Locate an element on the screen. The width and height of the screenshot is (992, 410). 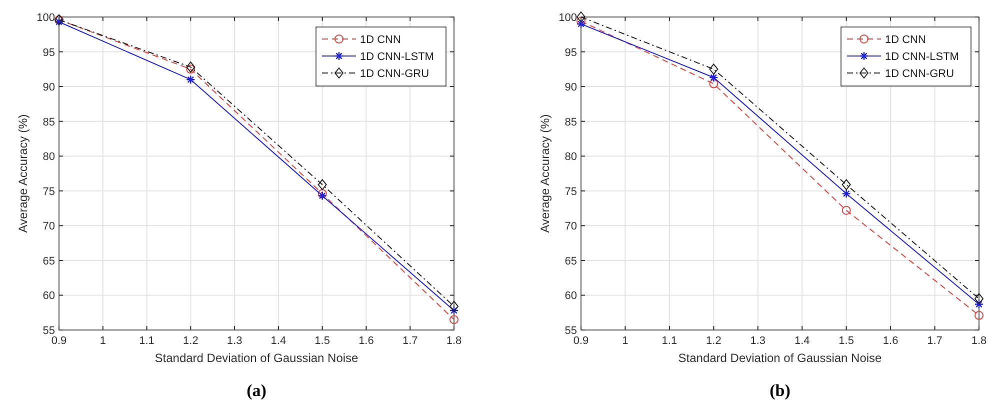
text: (a) is located at coordinates (256, 390).